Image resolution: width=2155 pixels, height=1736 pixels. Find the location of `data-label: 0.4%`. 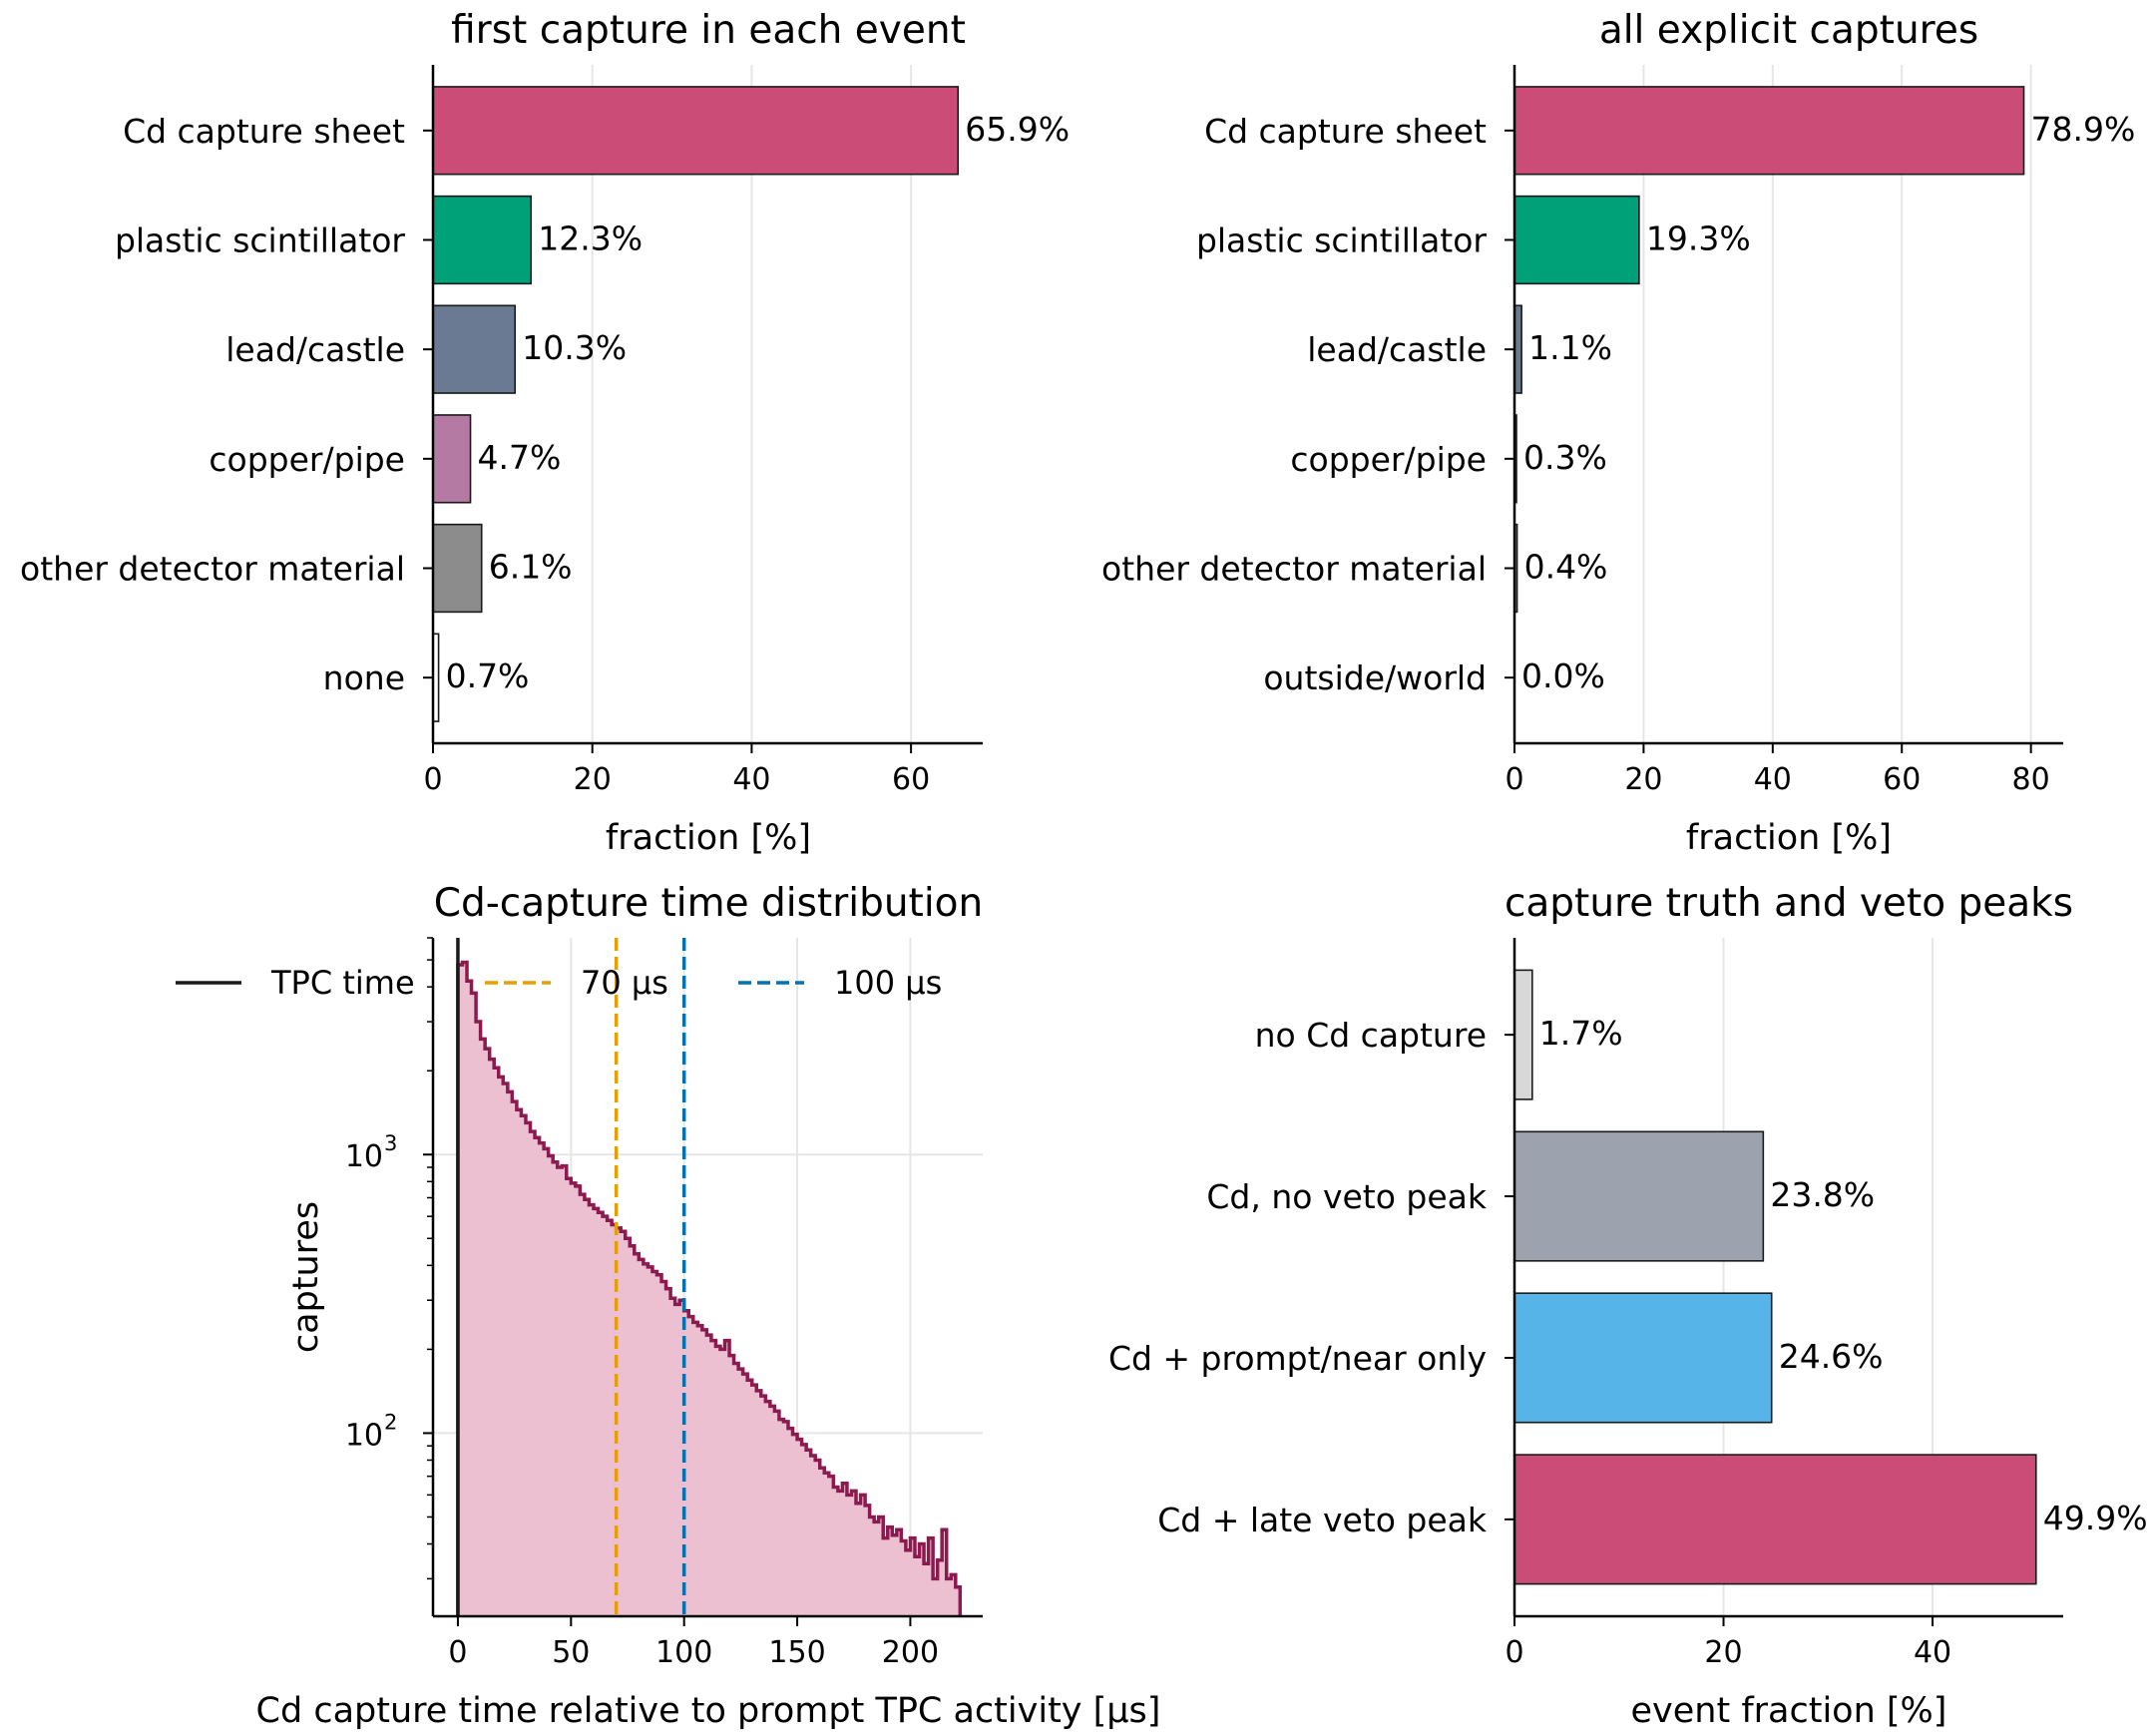

data-label: 0.4% is located at coordinates (1566, 567).